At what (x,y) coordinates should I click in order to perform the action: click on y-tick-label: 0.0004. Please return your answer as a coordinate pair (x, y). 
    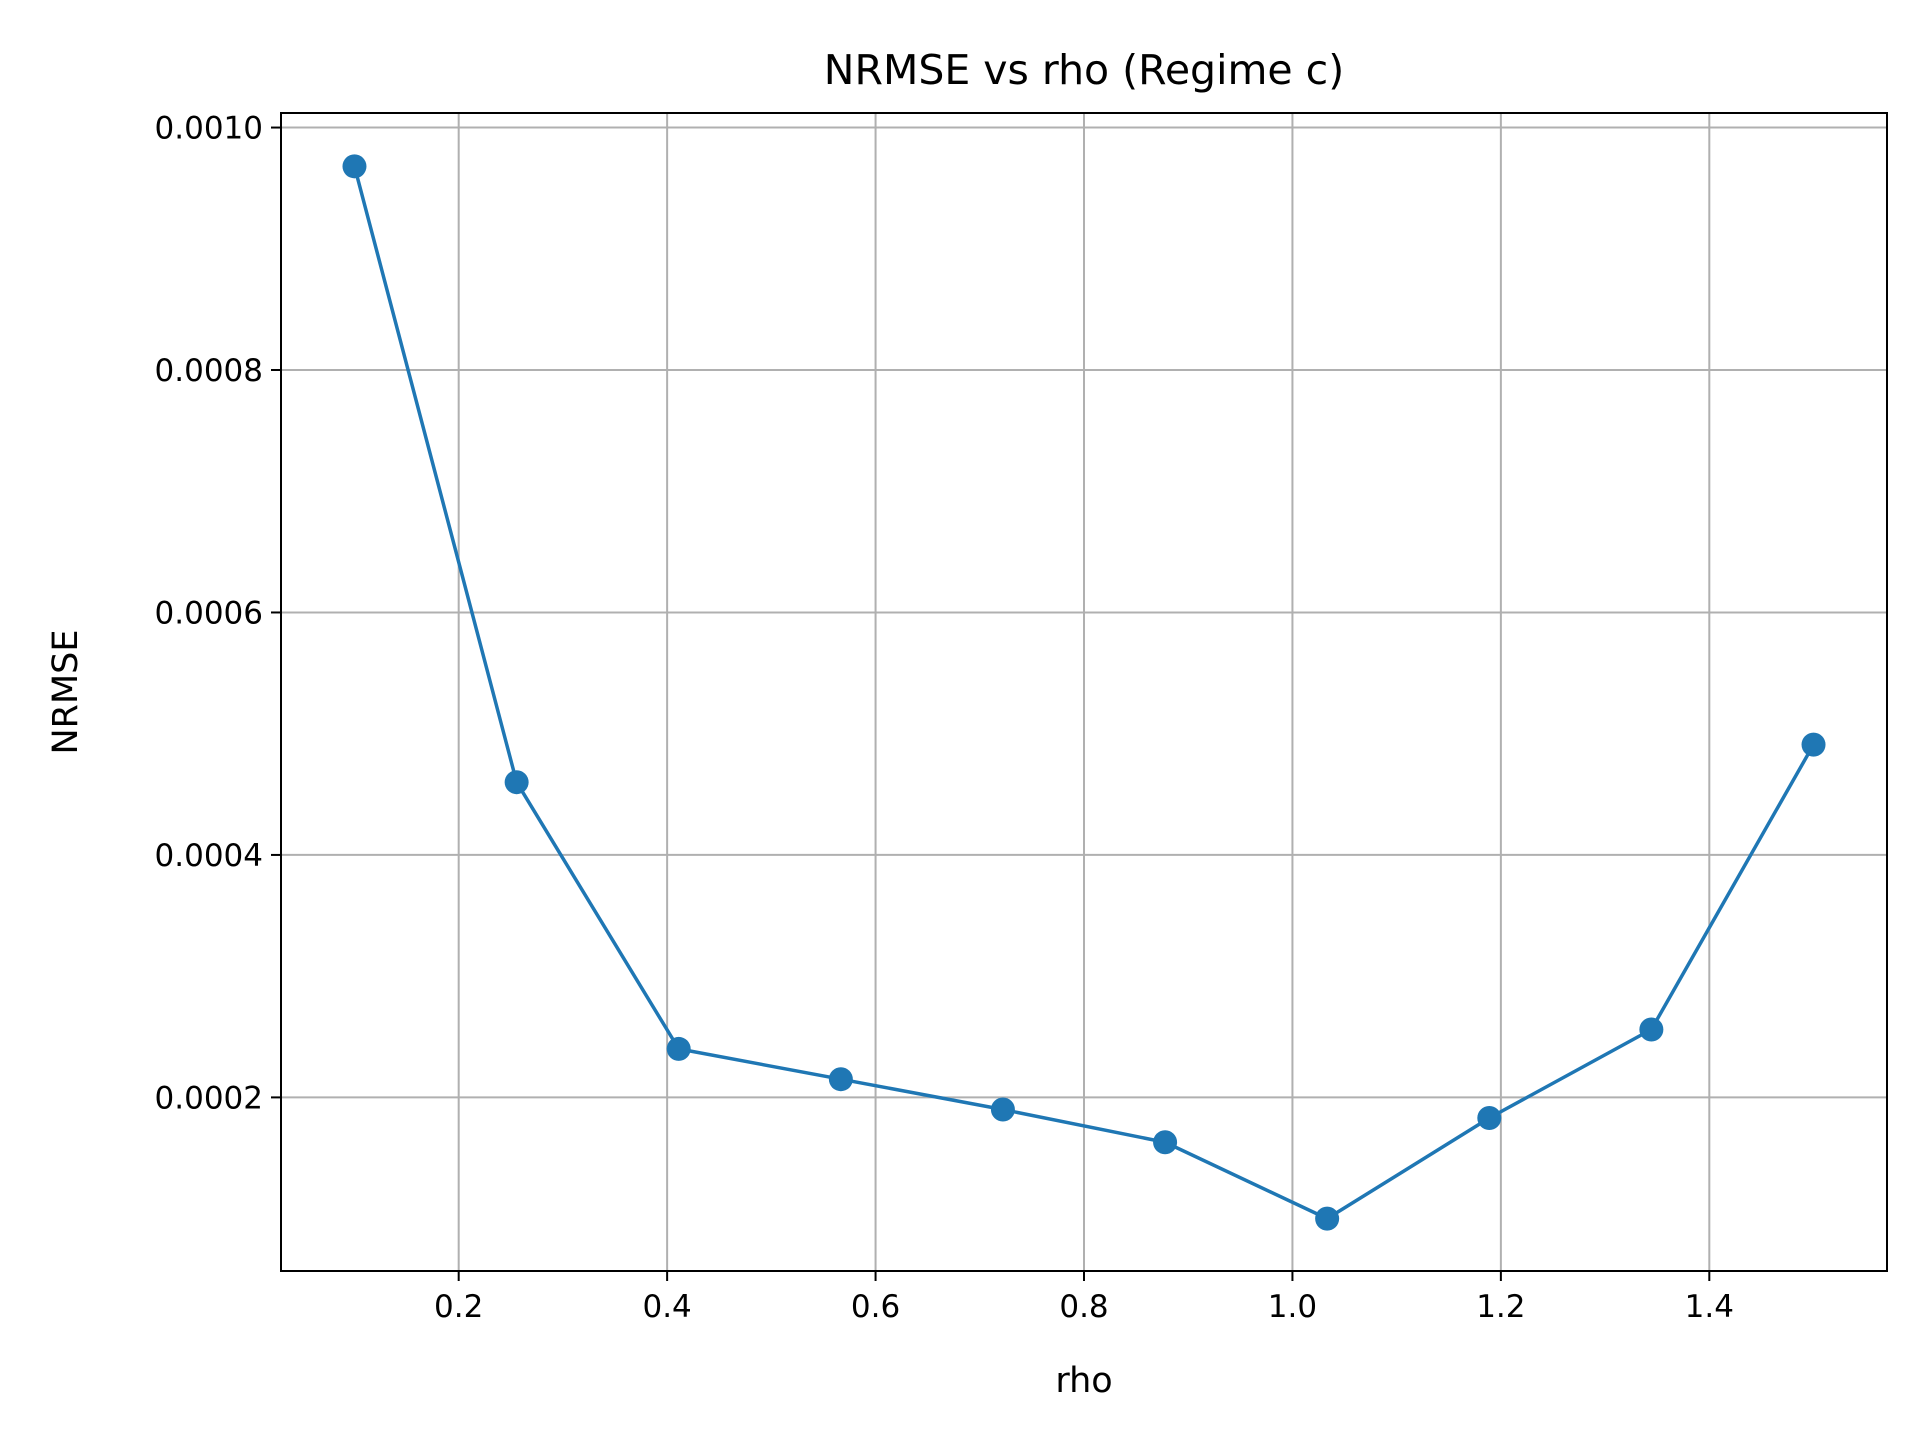
    Looking at the image, I should click on (209, 856).